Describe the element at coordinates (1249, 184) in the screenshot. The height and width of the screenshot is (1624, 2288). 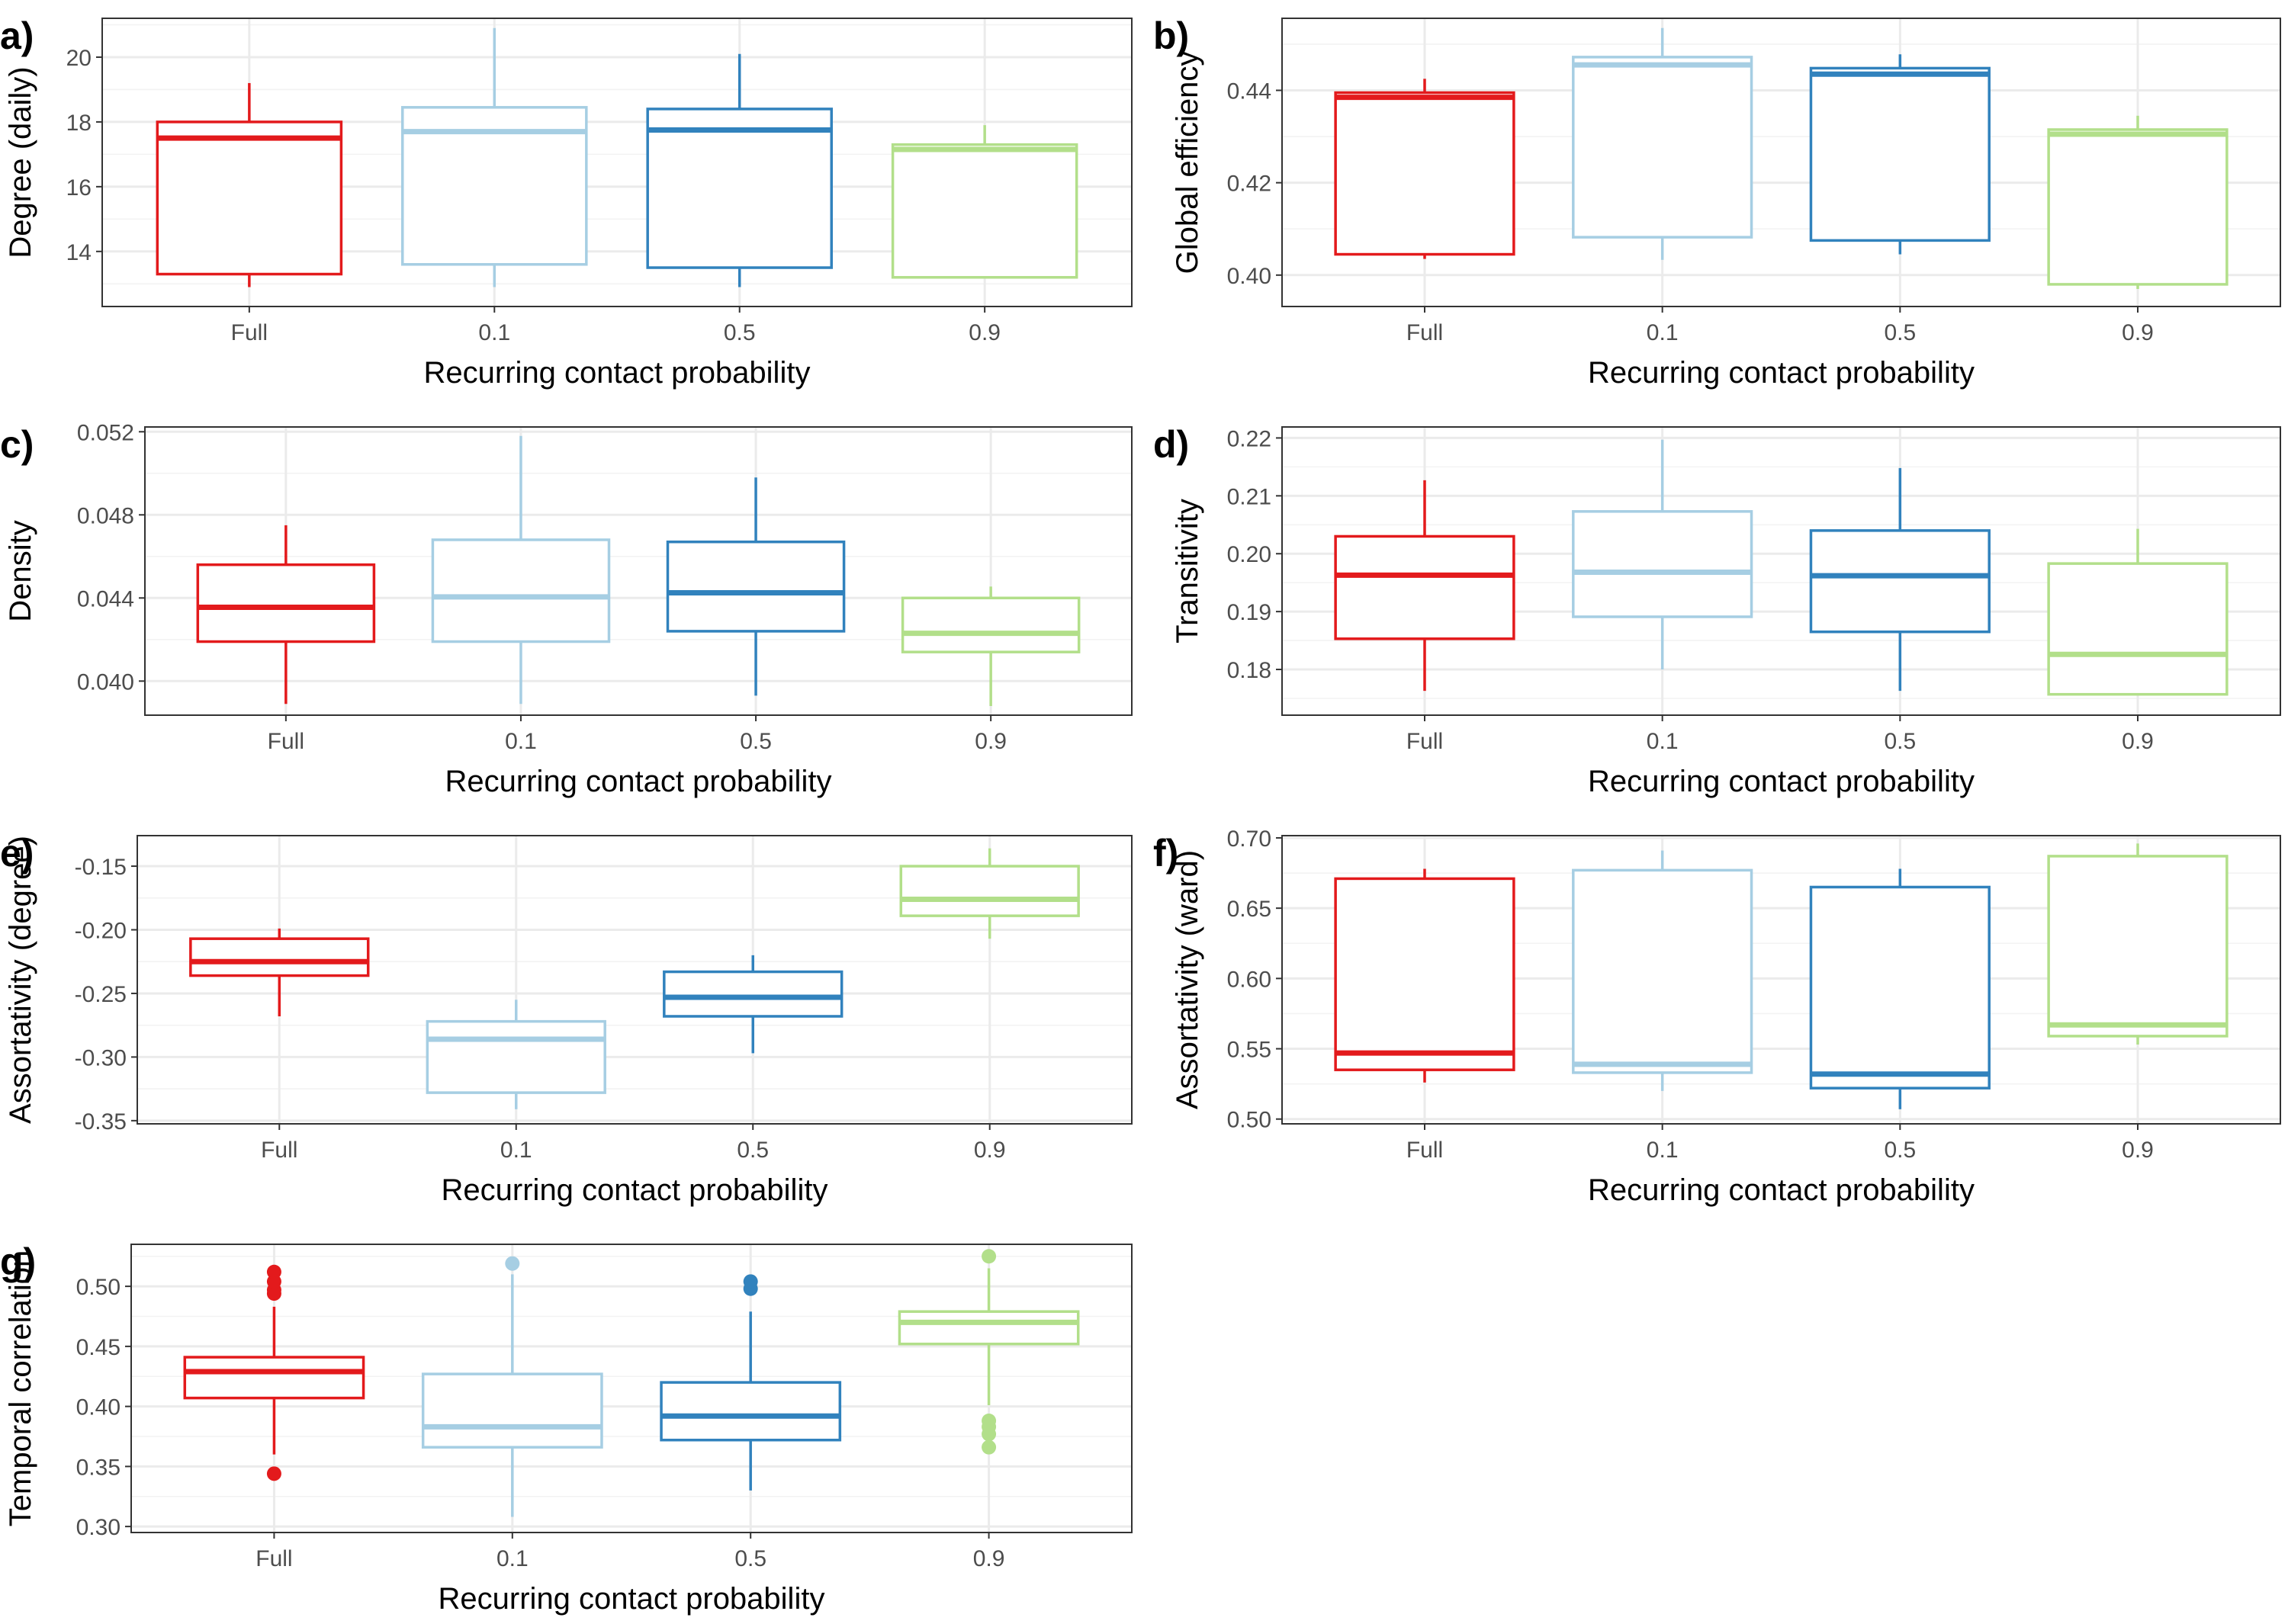
I see `y-tick-label: 0.42` at that location.